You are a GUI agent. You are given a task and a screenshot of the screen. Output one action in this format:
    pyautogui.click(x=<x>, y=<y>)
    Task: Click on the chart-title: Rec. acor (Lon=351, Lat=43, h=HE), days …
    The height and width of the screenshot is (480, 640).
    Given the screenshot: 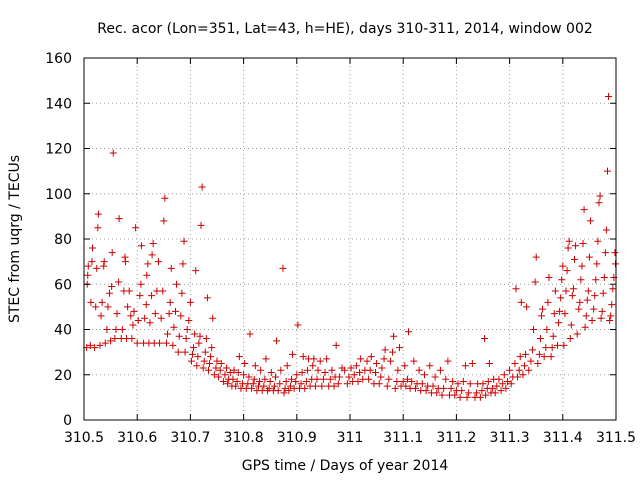 What is the action you would take?
    pyautogui.click(x=345, y=29)
    